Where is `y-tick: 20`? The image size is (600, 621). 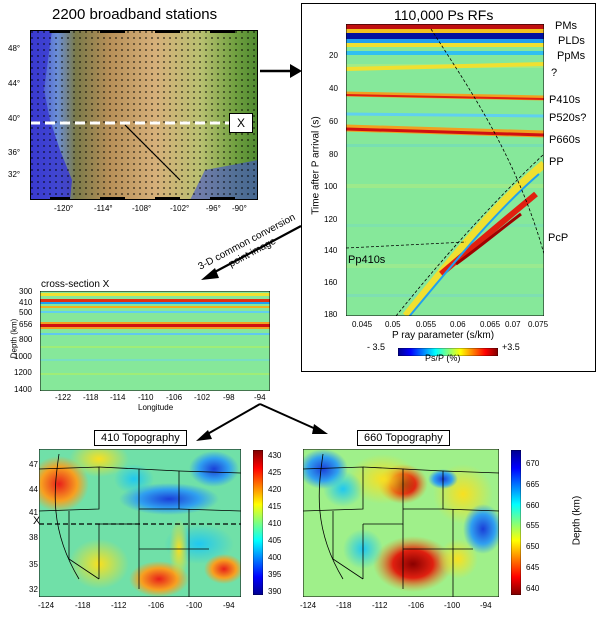
y-tick: 20 is located at coordinates (333, 55).